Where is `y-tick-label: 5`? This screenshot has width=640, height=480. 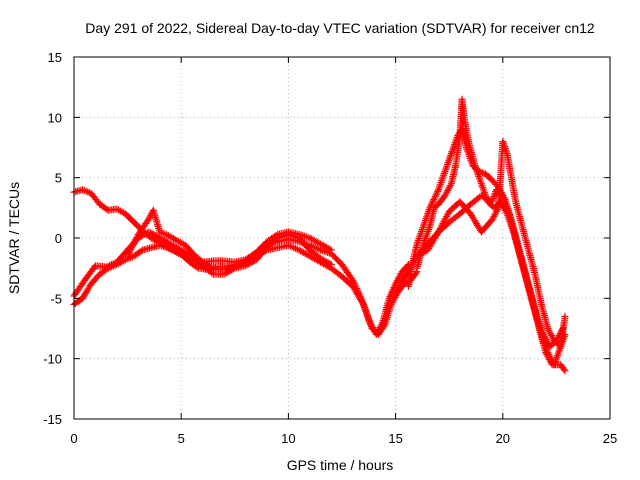 y-tick-label: 5 is located at coordinates (58, 178).